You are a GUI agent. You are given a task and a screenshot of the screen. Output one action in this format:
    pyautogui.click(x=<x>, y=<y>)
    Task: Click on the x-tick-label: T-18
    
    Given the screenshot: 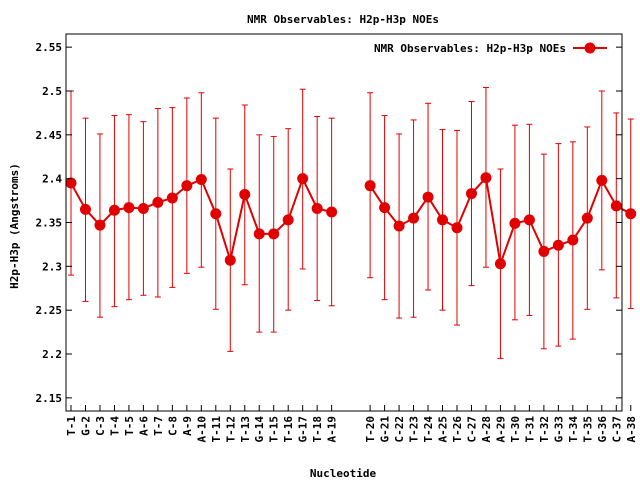 What is the action you would take?
    pyautogui.click(x=317, y=429)
    